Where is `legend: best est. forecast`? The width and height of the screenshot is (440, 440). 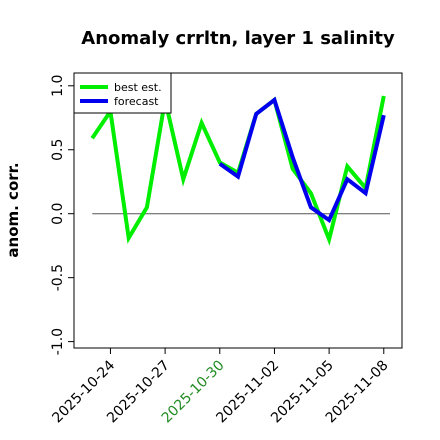
legend: best est. forecast is located at coordinates (122, 93).